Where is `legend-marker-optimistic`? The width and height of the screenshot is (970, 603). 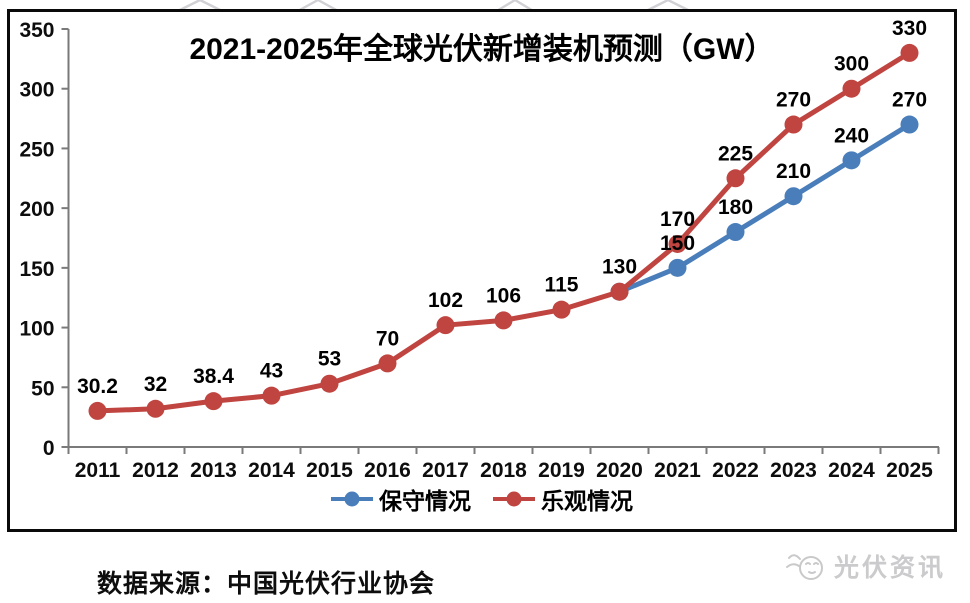
legend-marker-optimistic is located at coordinates (514, 499).